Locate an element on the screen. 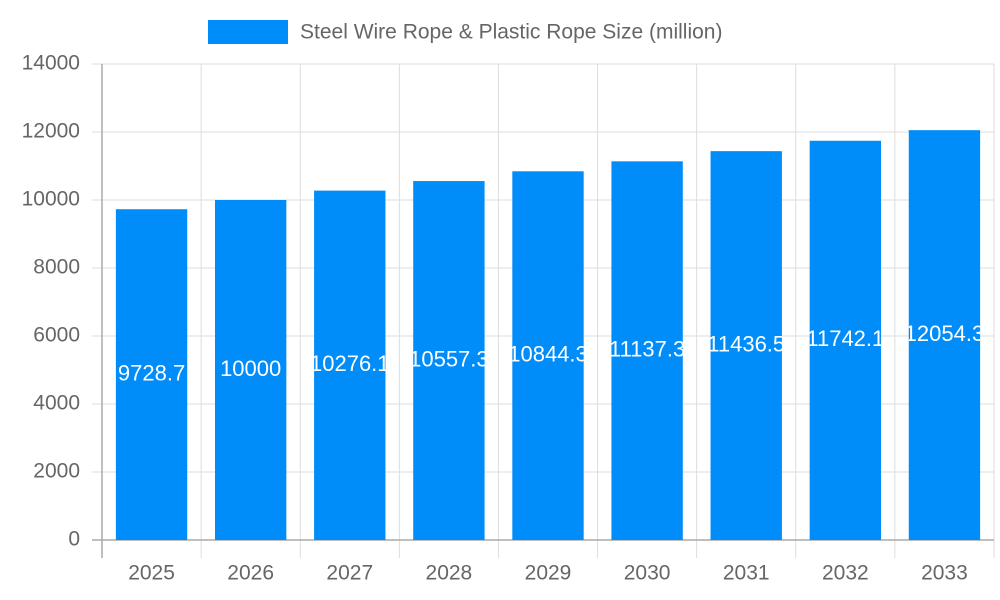 The width and height of the screenshot is (1000, 600). data-label: 10000 is located at coordinates (250, 368).